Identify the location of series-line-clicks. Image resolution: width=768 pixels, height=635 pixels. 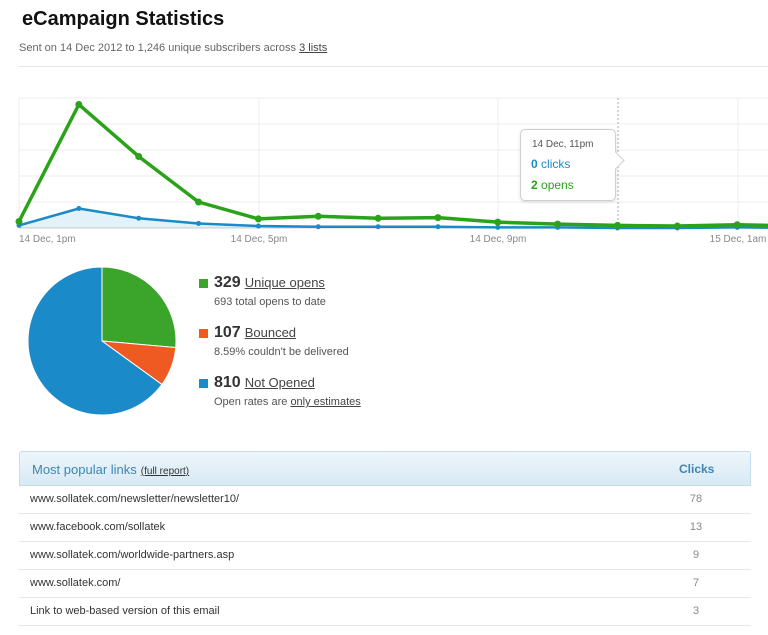
(393, 218).